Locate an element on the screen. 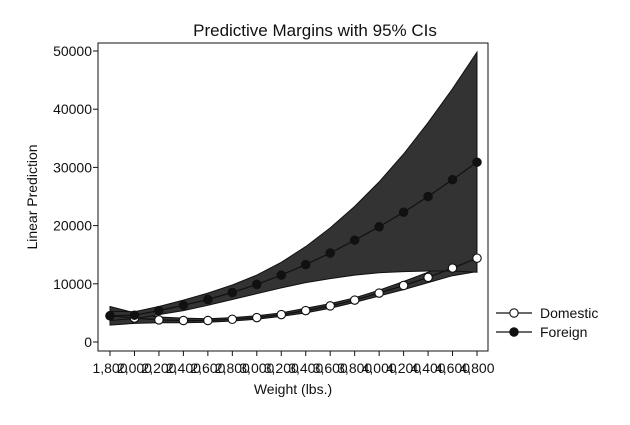 The width and height of the screenshot is (630, 425). legend-label-domestic: Domestic is located at coordinates (569, 313).